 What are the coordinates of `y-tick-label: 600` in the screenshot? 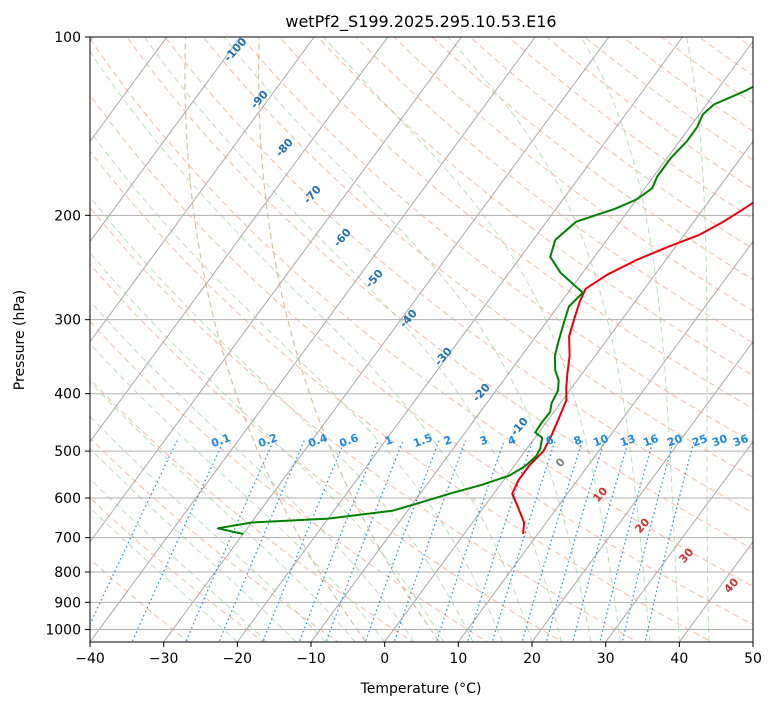 It's located at (67, 499).